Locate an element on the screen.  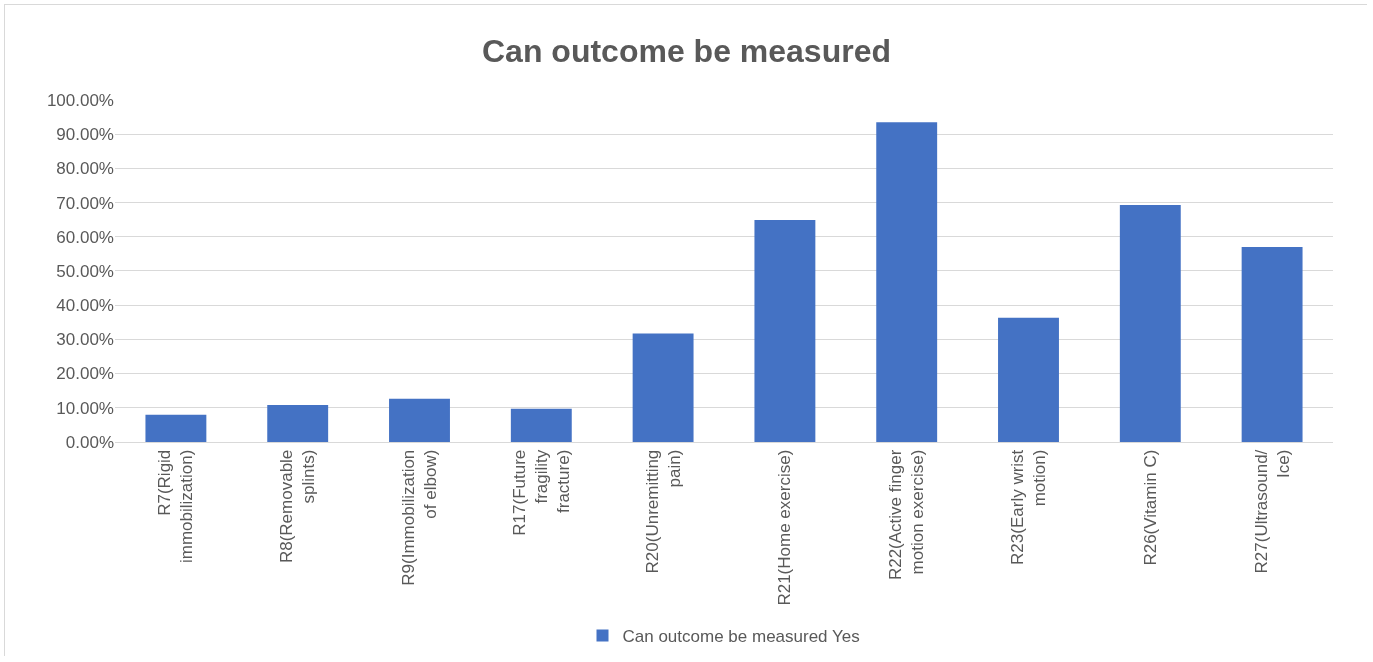
y-tick-label: 30.00% is located at coordinates (85, 340).